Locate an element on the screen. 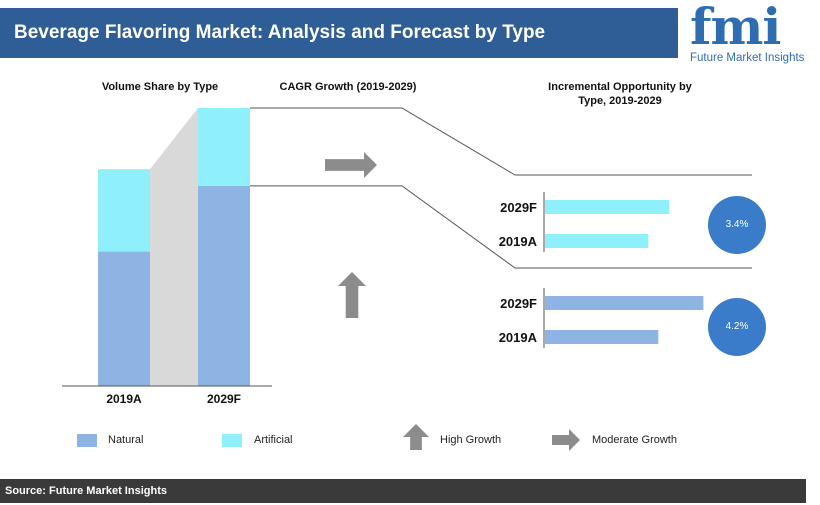  fmi-logo: fmi Future Market Insights is located at coordinates (751, 34).